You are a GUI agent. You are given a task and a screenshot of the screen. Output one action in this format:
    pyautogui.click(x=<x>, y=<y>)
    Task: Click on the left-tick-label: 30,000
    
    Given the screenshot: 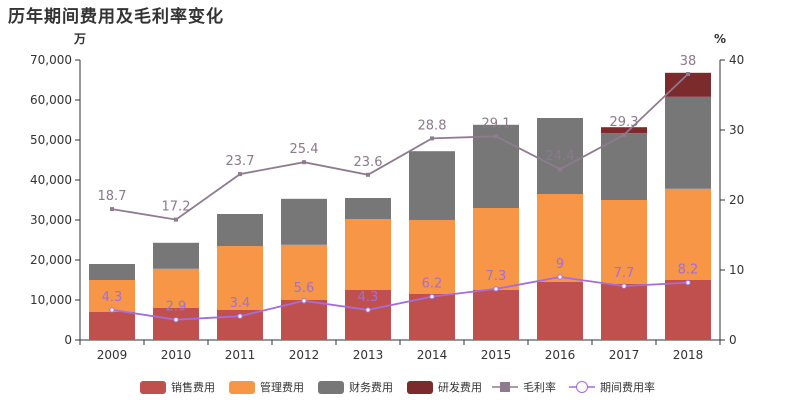 What is the action you would take?
    pyautogui.click(x=51, y=220)
    